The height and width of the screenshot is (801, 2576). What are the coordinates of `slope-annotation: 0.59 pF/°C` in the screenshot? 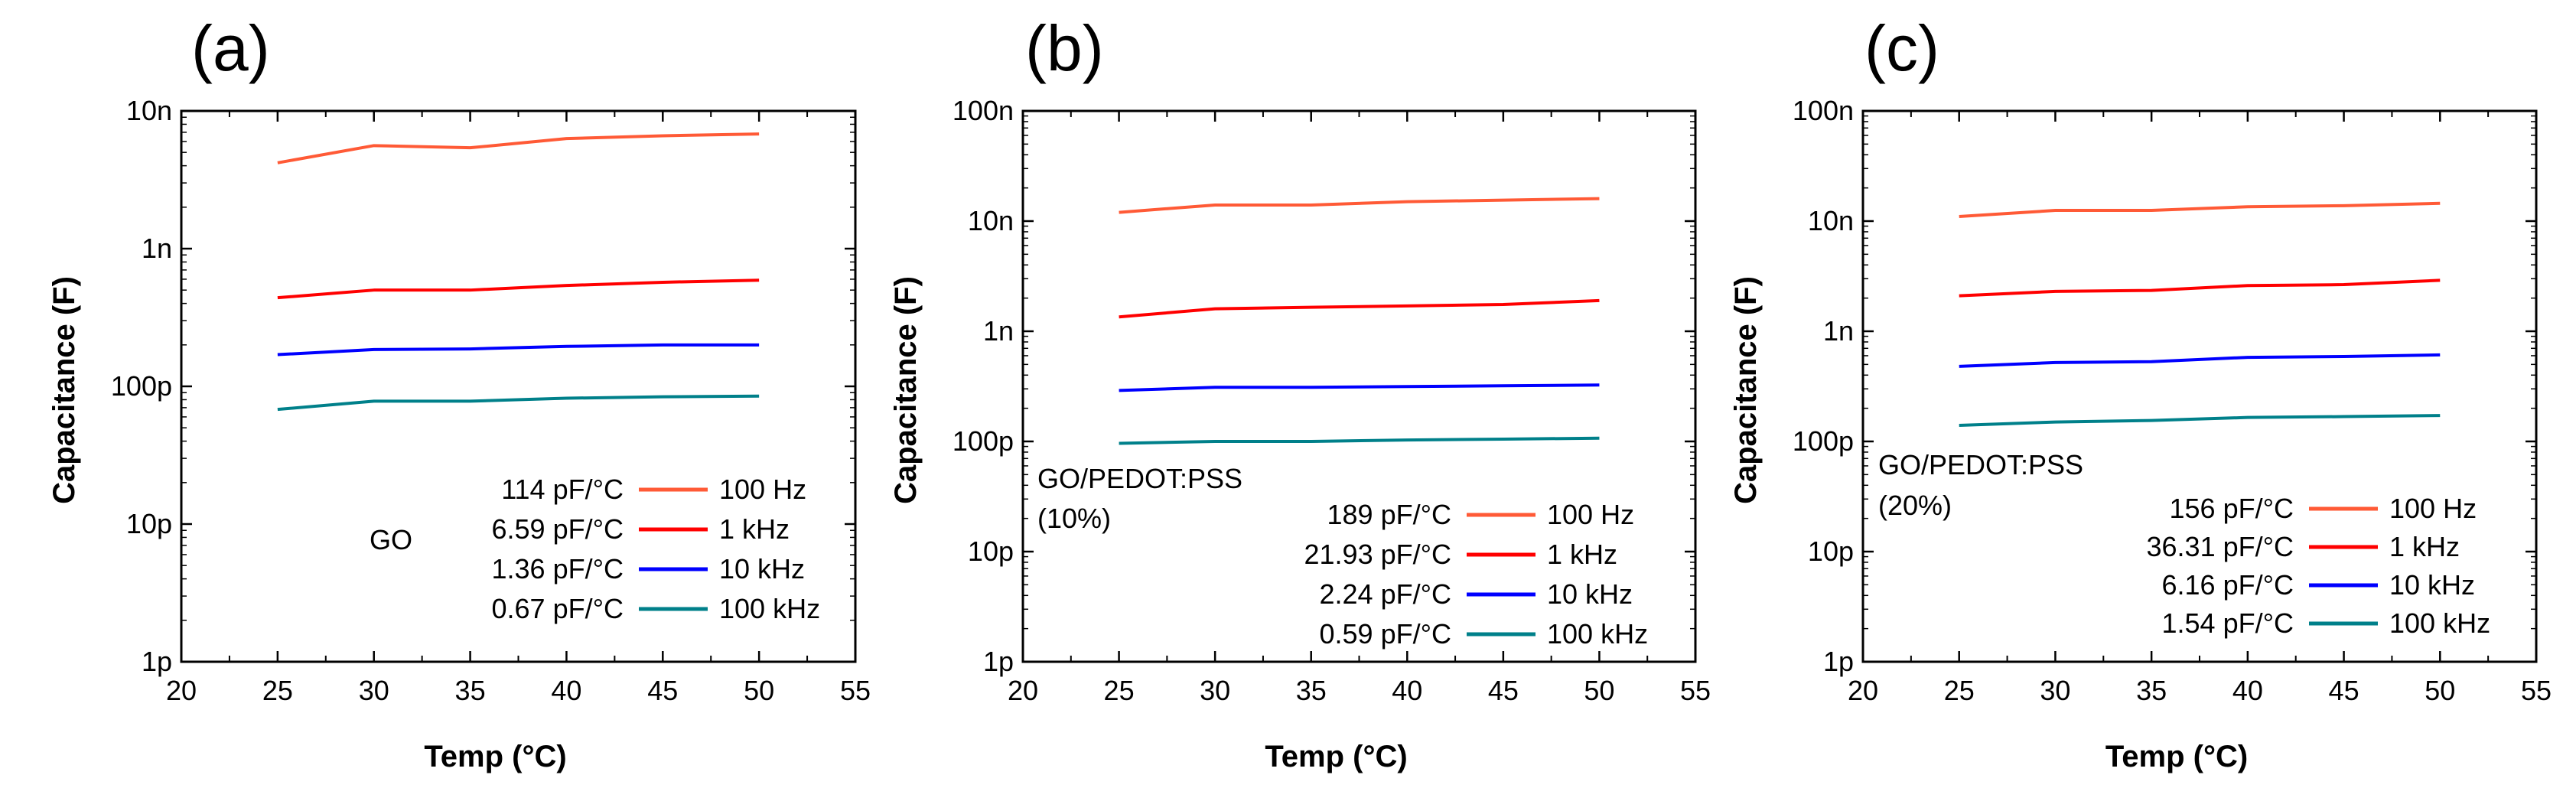 It's located at (1386, 634).